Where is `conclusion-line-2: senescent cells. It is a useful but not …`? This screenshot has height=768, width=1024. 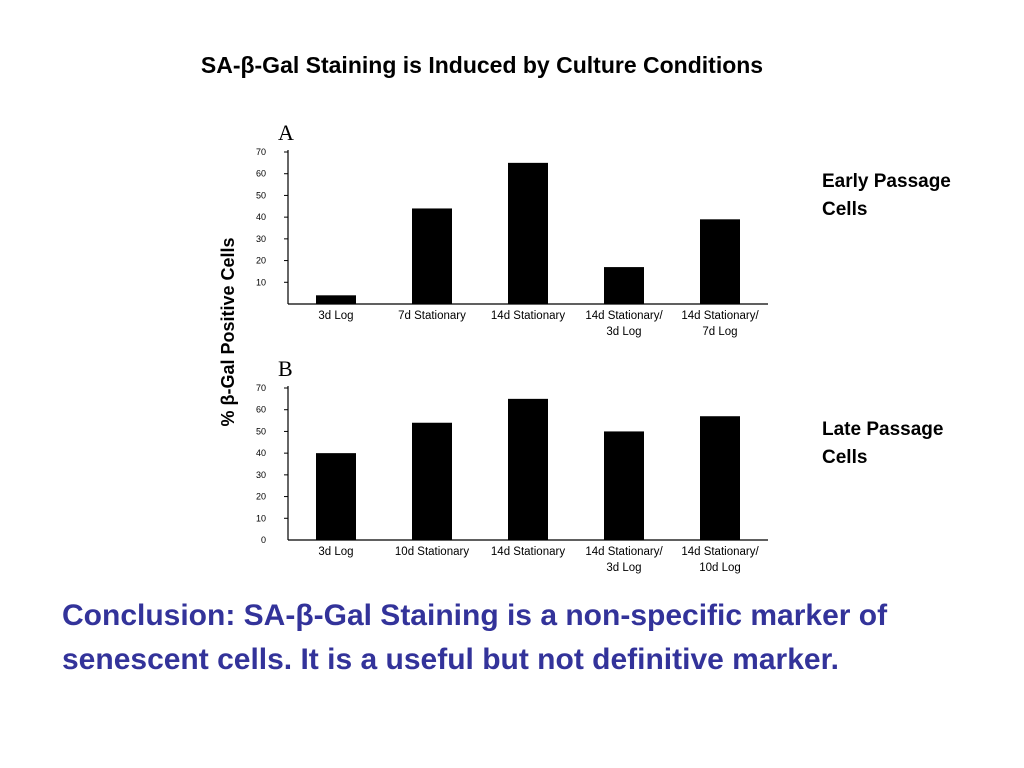 conclusion-line-2: senescent cells. It is a useful but not … is located at coordinates (450, 659).